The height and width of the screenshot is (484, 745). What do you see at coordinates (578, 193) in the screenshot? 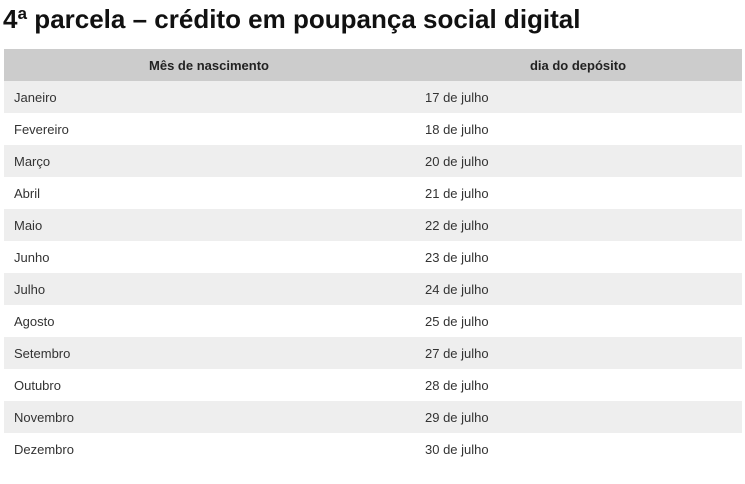
I see `deposit-day-cell: 21 de julho` at bounding box center [578, 193].